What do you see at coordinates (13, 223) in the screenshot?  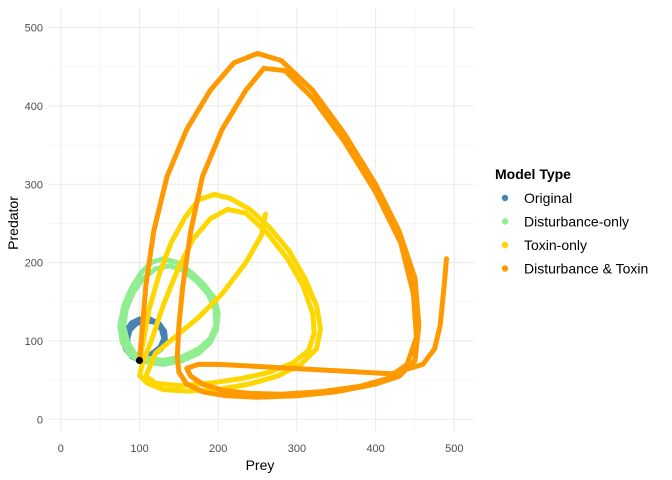 I see `y-axis-title: Predator` at bounding box center [13, 223].